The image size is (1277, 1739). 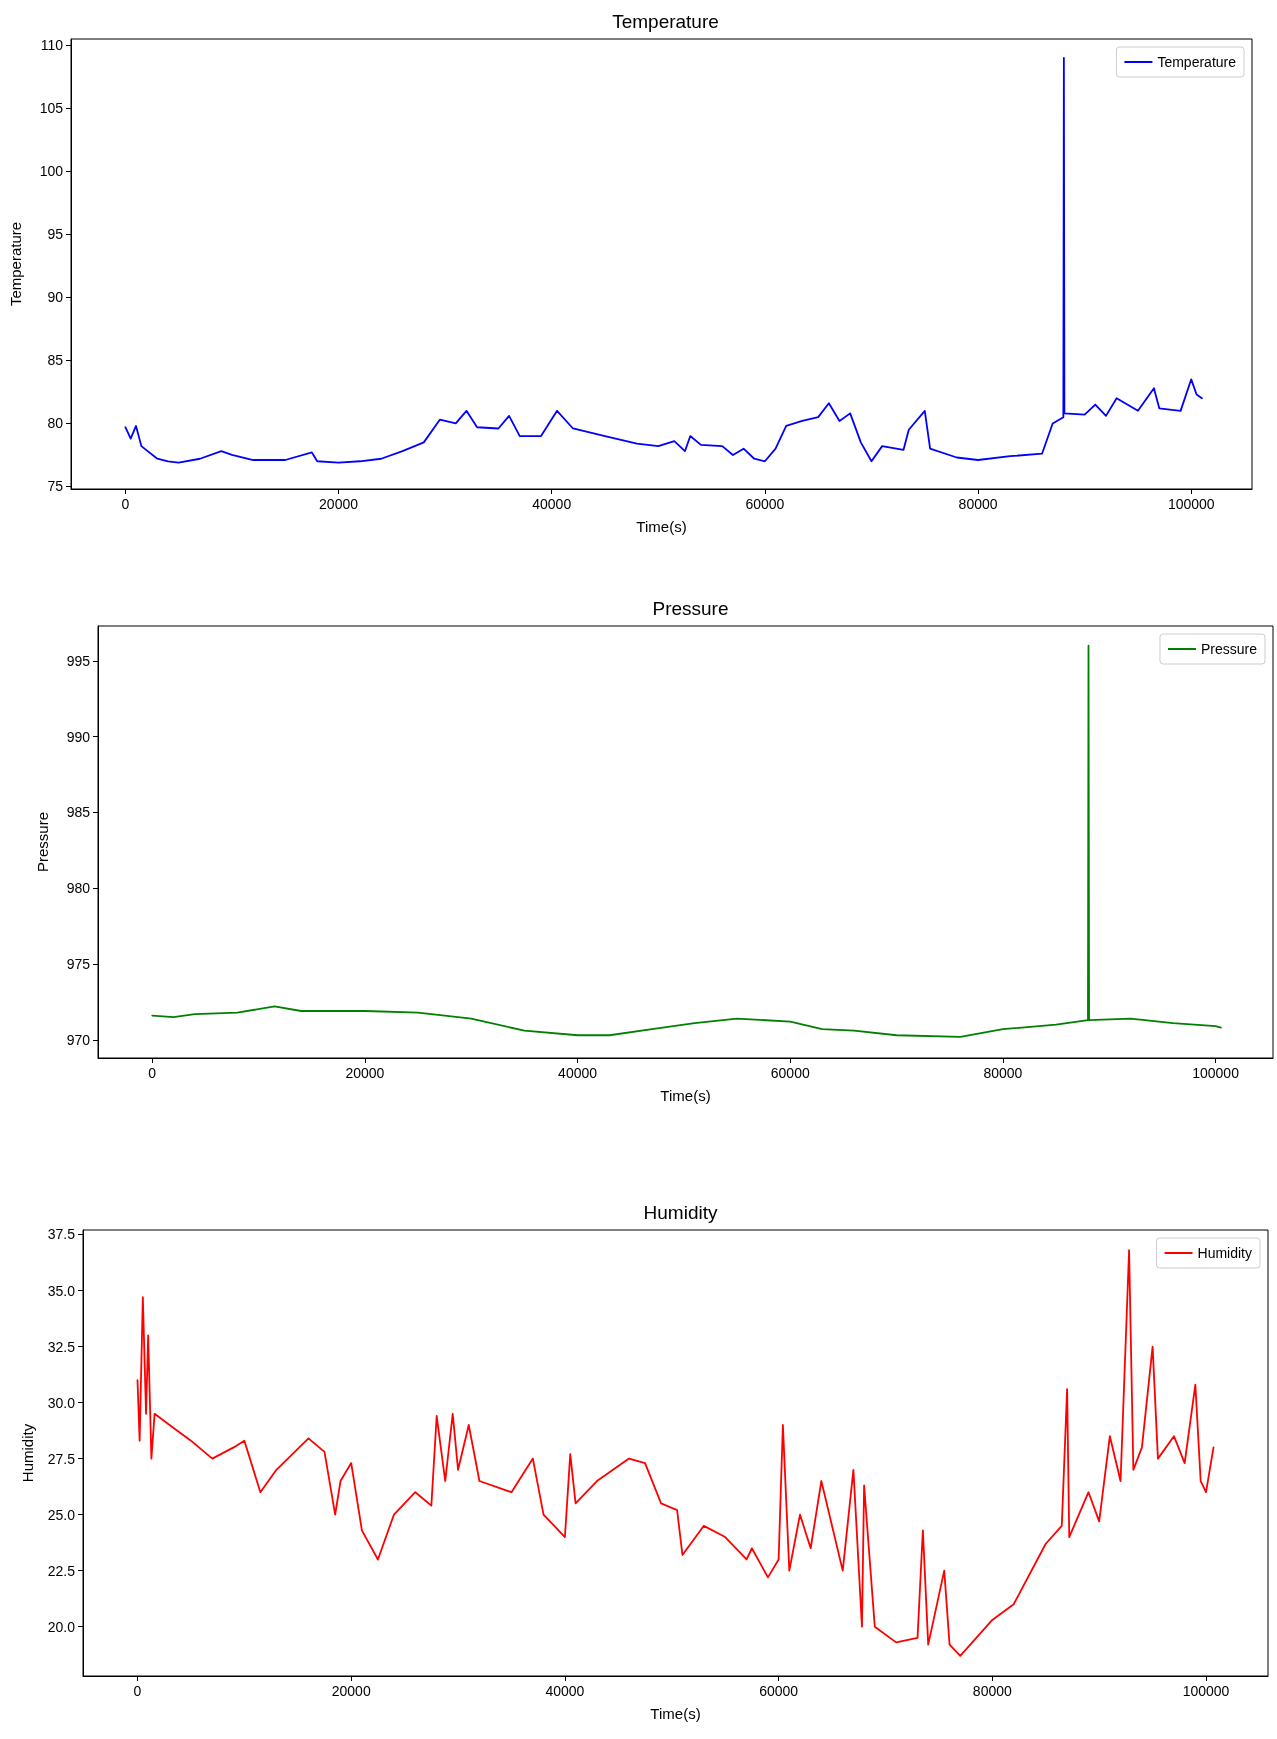 What do you see at coordinates (61, 1570) in the screenshot?
I see `y-tick-label: 22.5` at bounding box center [61, 1570].